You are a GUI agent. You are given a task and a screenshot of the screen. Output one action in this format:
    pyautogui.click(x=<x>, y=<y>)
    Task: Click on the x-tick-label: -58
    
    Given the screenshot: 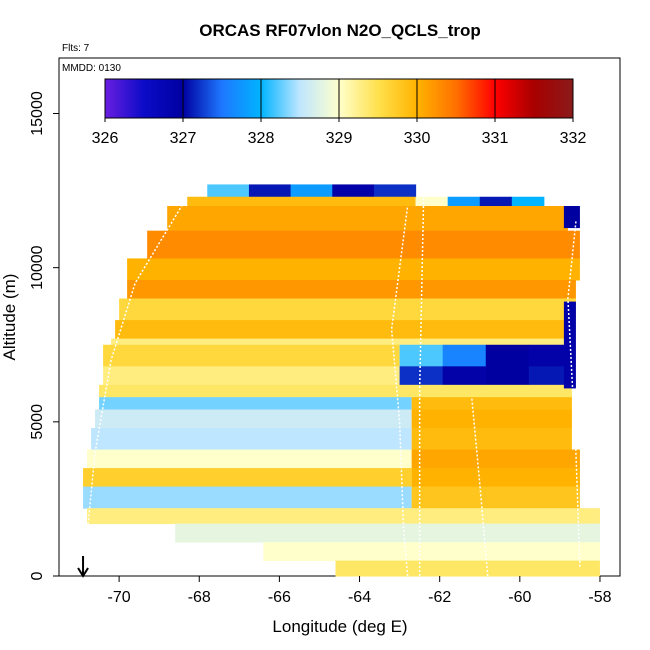 What is the action you would take?
    pyautogui.click(x=599, y=597)
    